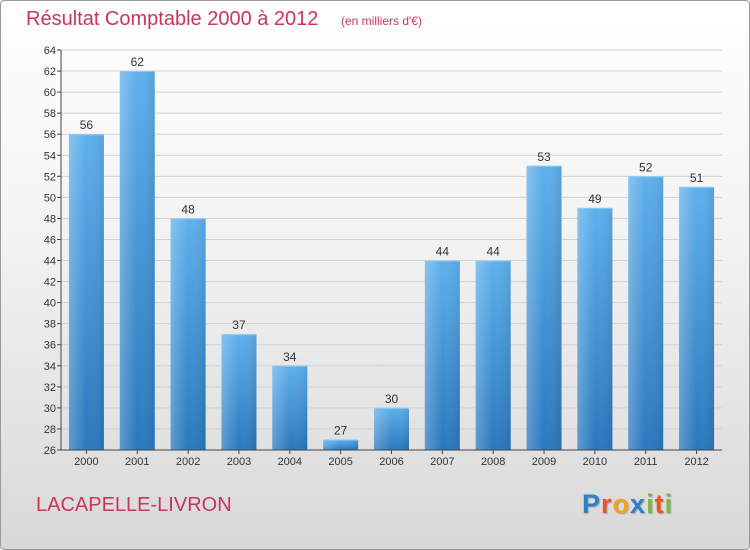 The width and height of the screenshot is (750, 550). I want to click on y-axis-ticks: 26 28 30 32 34 36 38 40 42 44 46 48 50 52 54 56 58 60 62 64, so click(52, 251).